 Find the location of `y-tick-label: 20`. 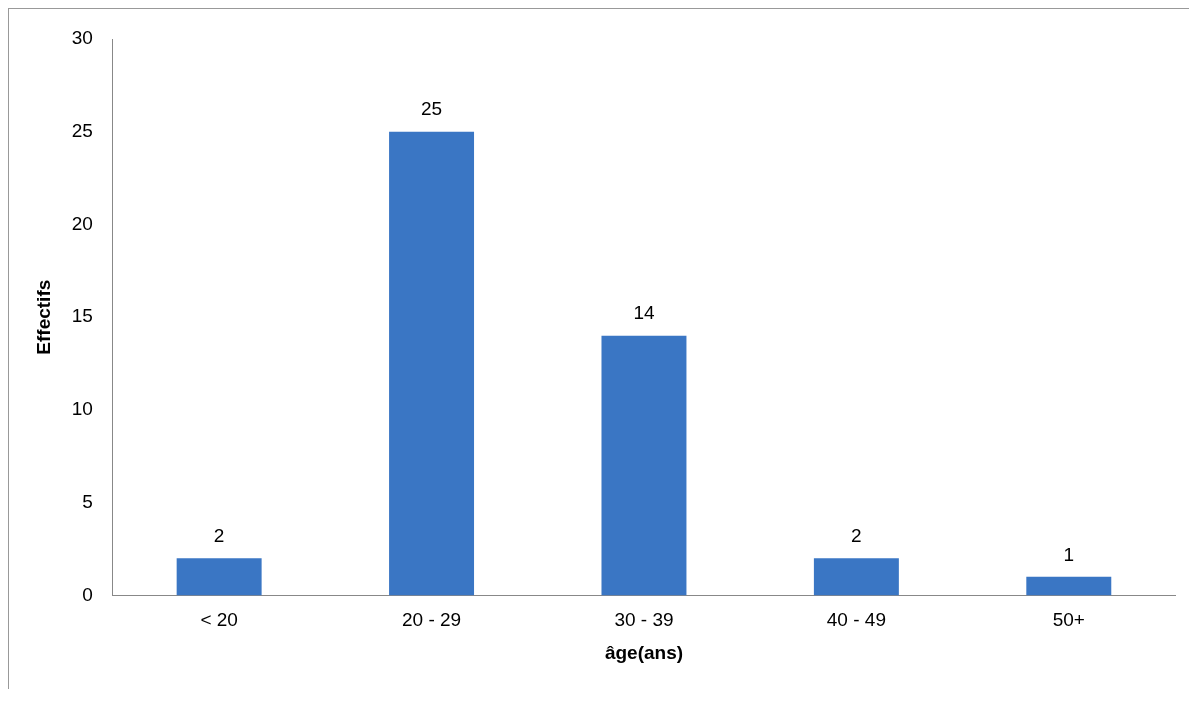

y-tick-label: 20 is located at coordinates (82, 223).